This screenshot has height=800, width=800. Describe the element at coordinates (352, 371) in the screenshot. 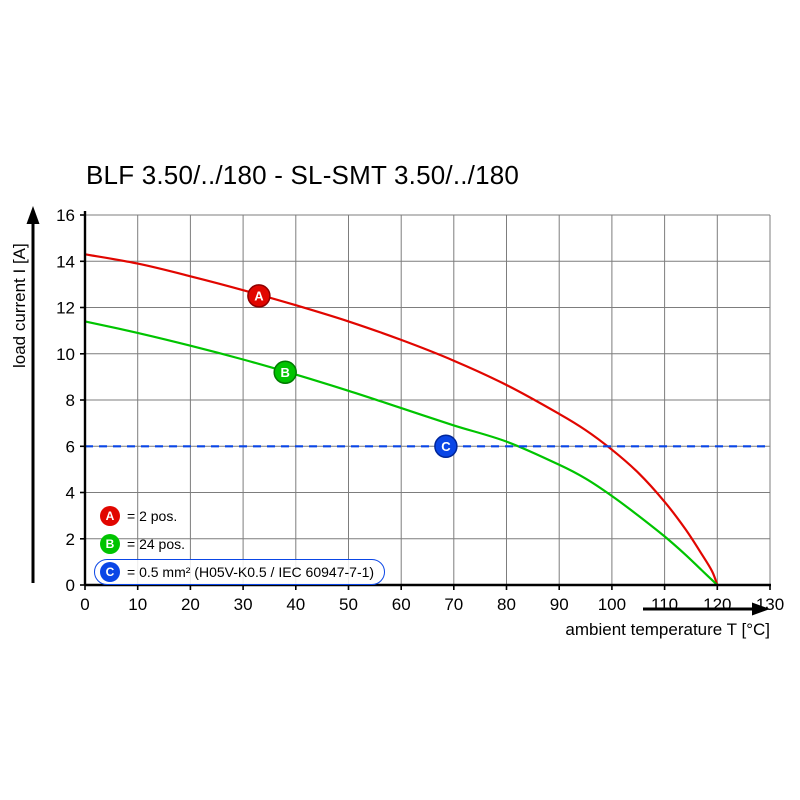

I see `point-markers: A B C` at that location.